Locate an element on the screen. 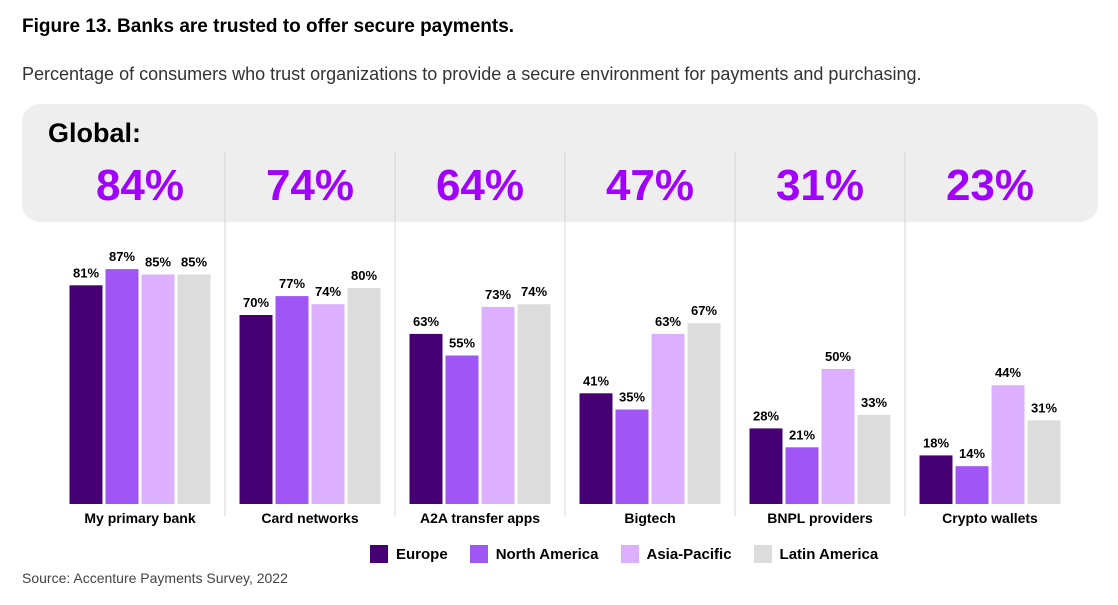  category-label: My primary bank is located at coordinates (139, 518).